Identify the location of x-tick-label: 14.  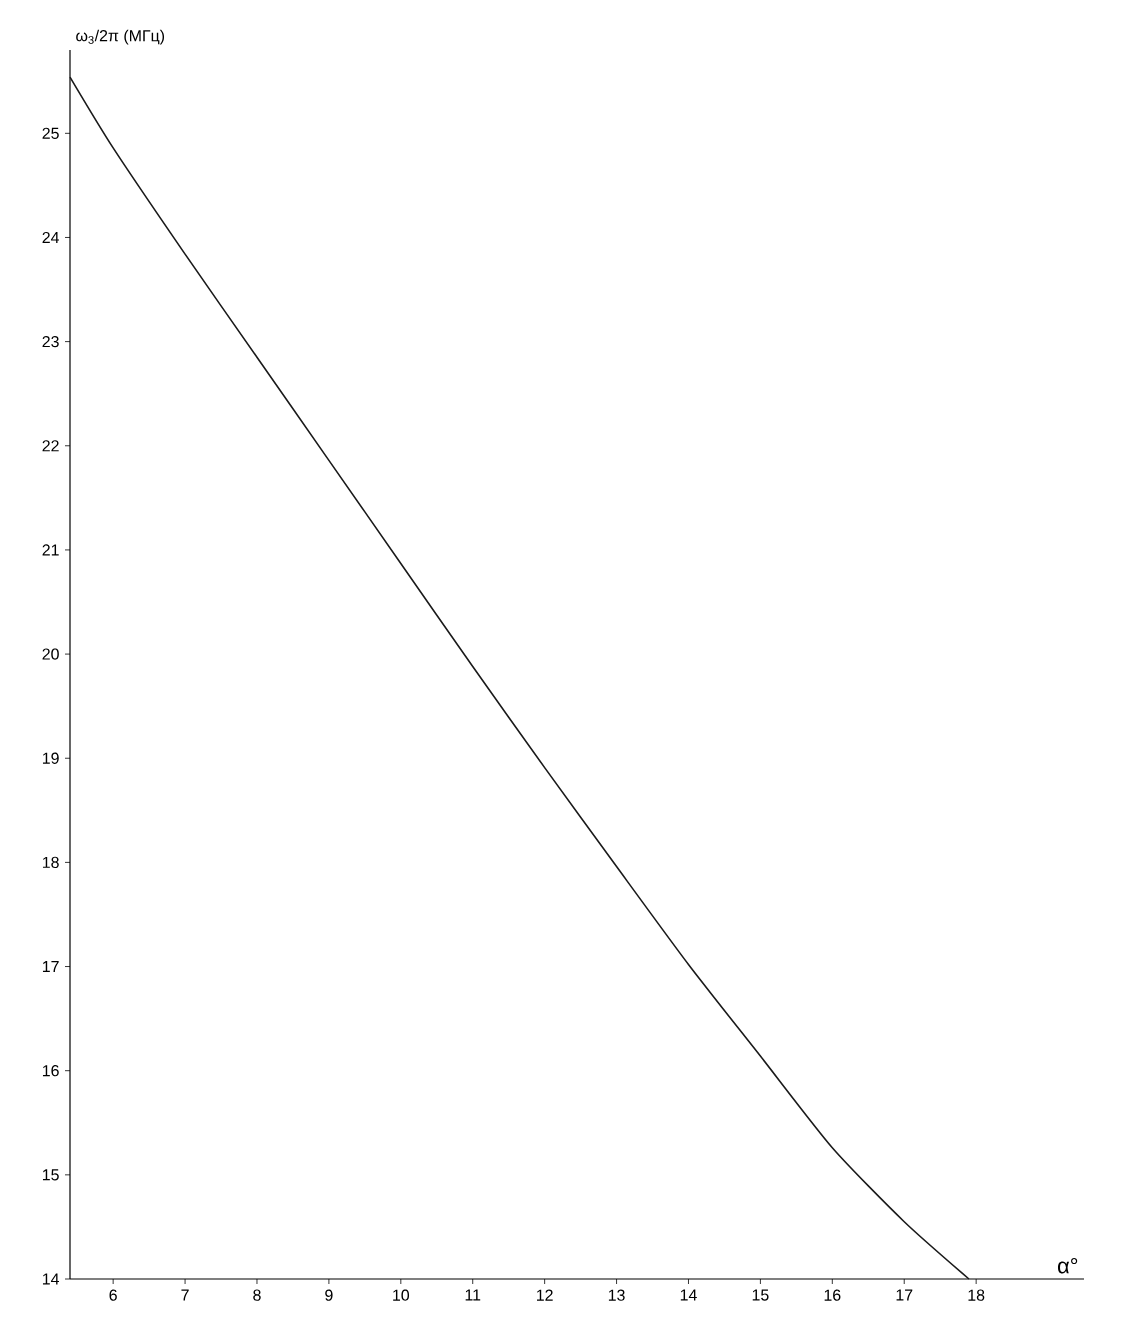
(688, 1295).